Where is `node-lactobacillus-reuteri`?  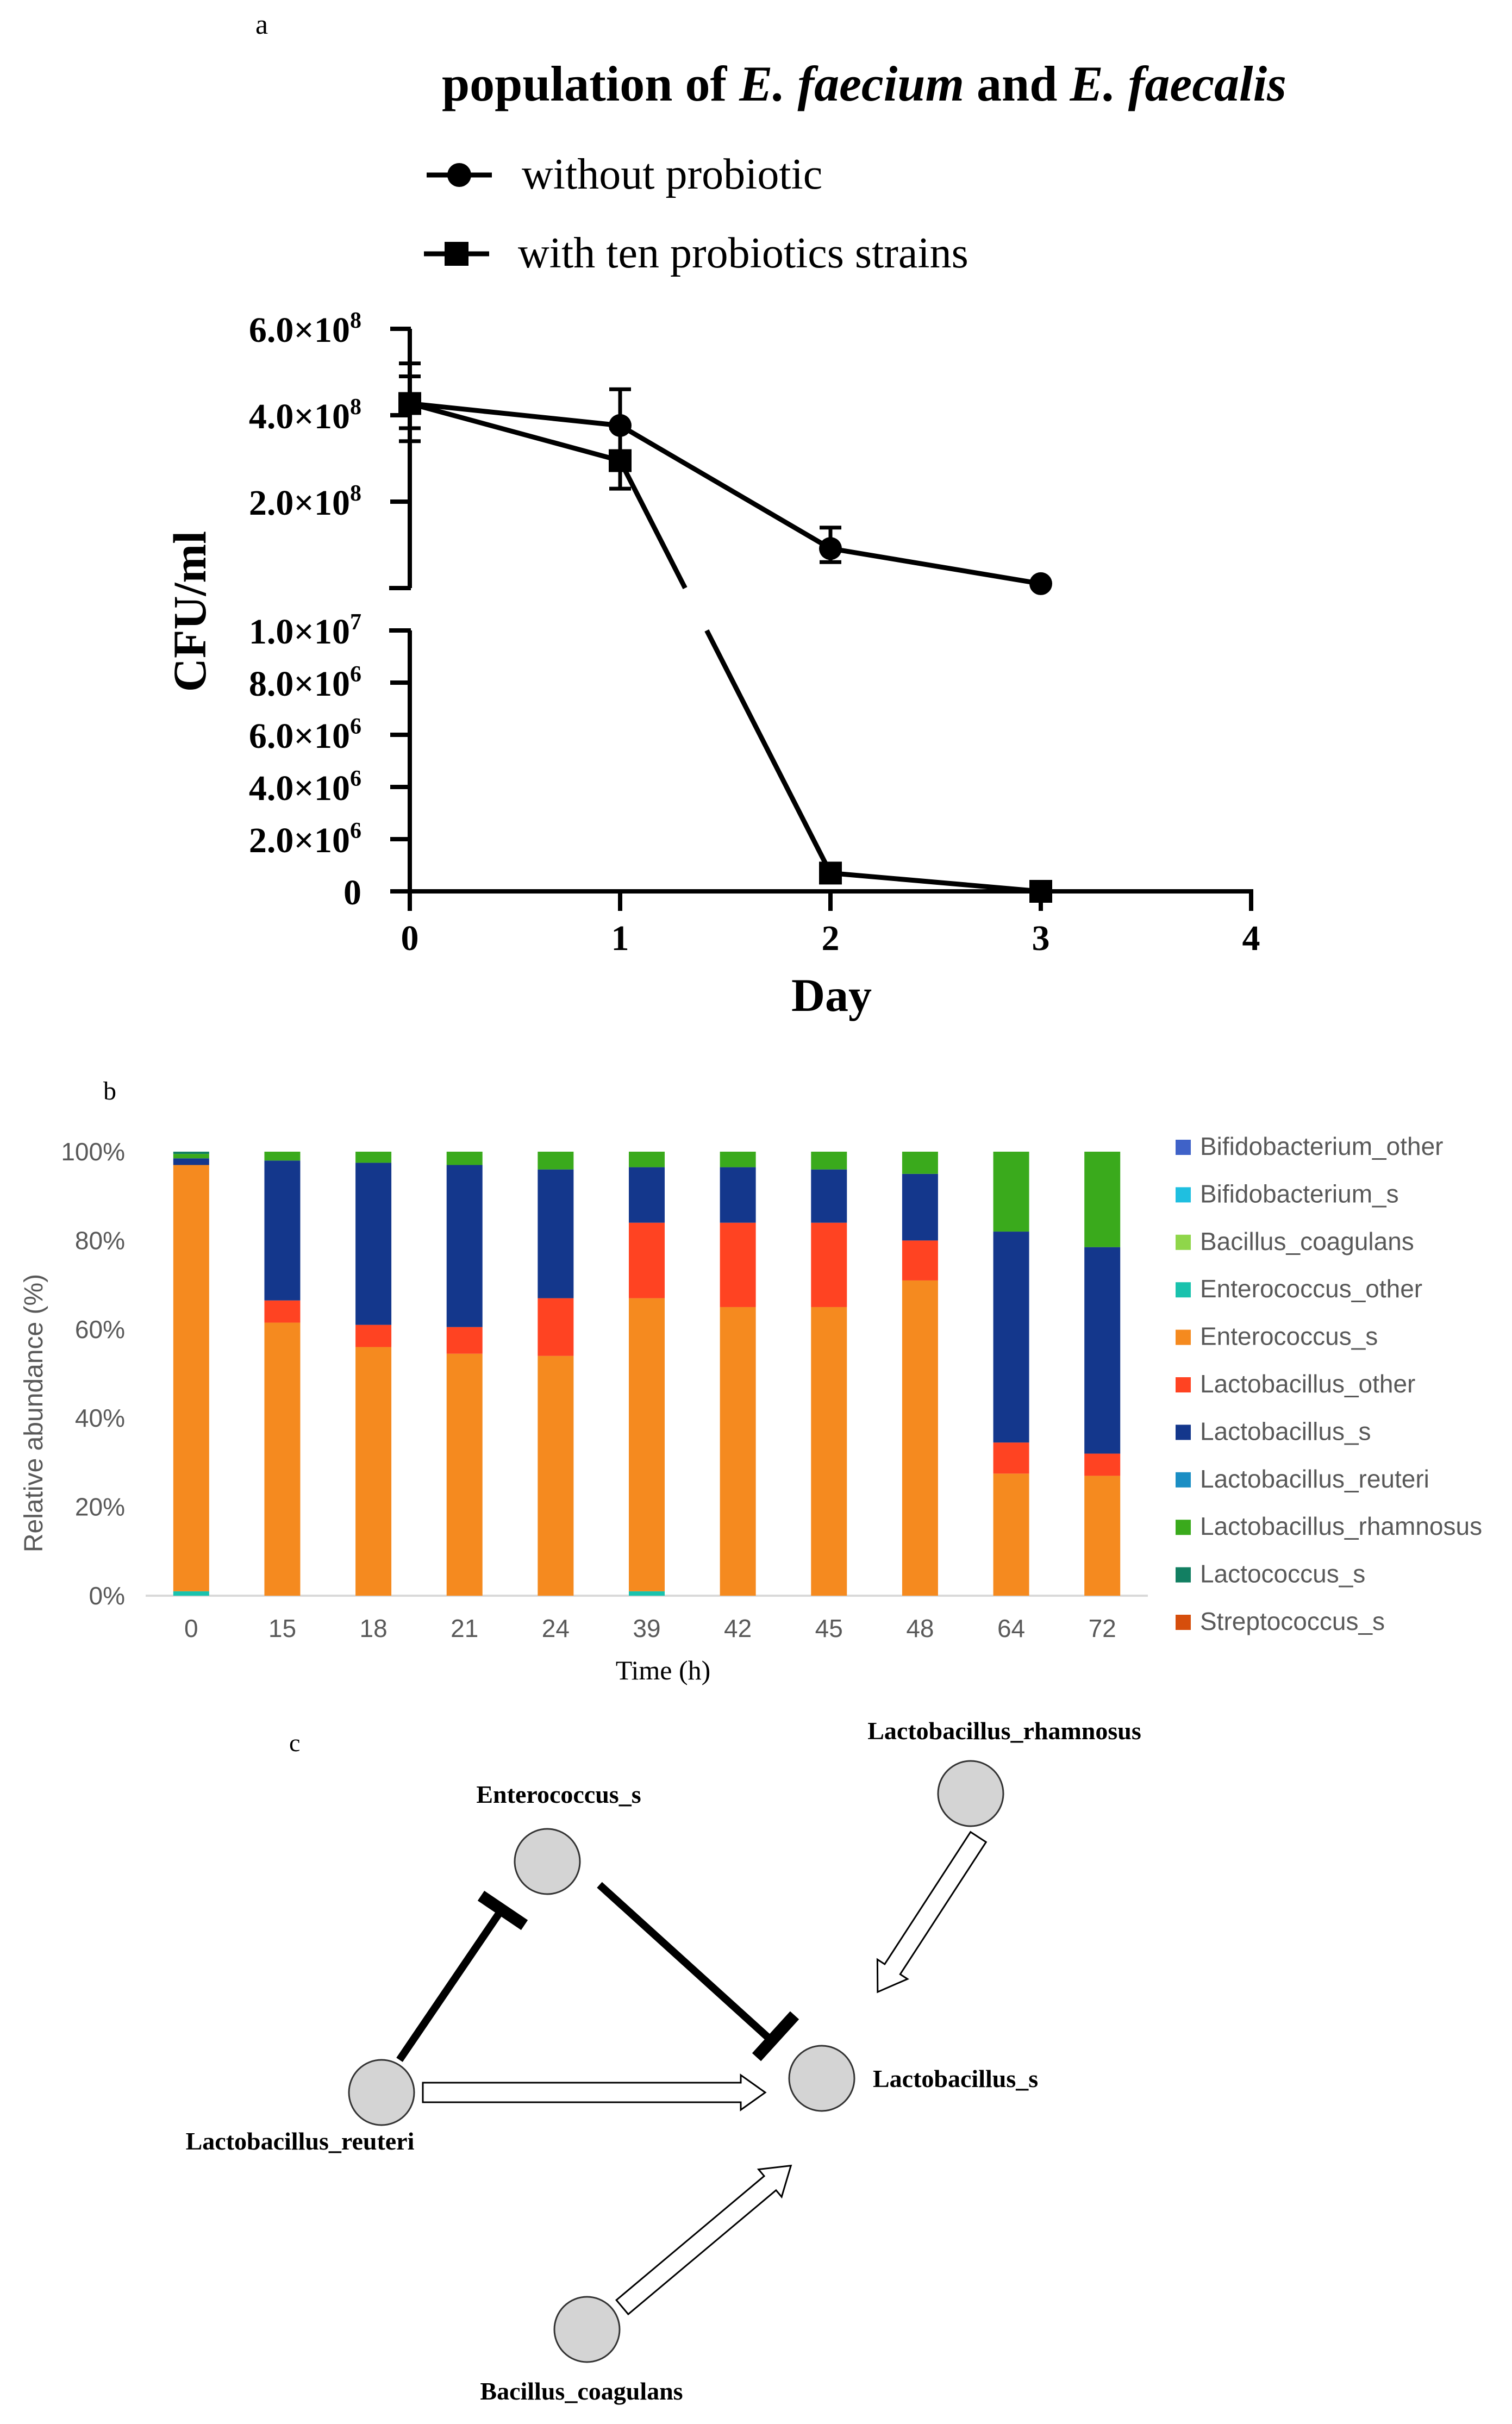
node-lactobacillus-reuteri is located at coordinates (381, 2092).